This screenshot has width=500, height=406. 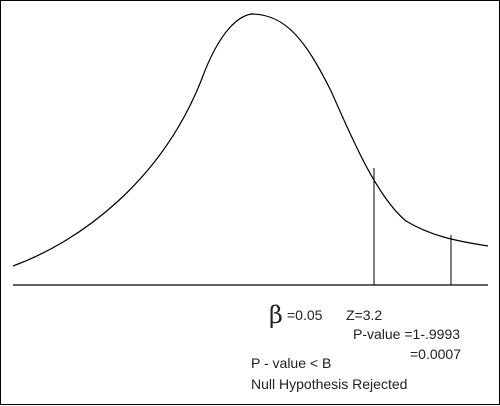 I want to click on beta-symbol: β, so click(x=276, y=315).